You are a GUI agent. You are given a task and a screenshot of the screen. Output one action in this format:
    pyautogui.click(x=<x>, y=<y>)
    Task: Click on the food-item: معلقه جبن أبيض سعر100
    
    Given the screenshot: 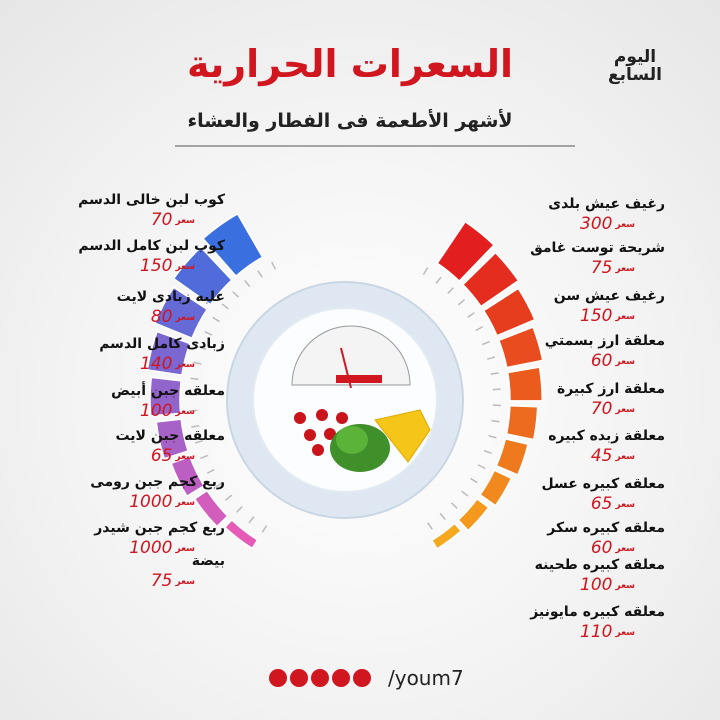 What is the action you would take?
    pyautogui.click(x=168, y=402)
    